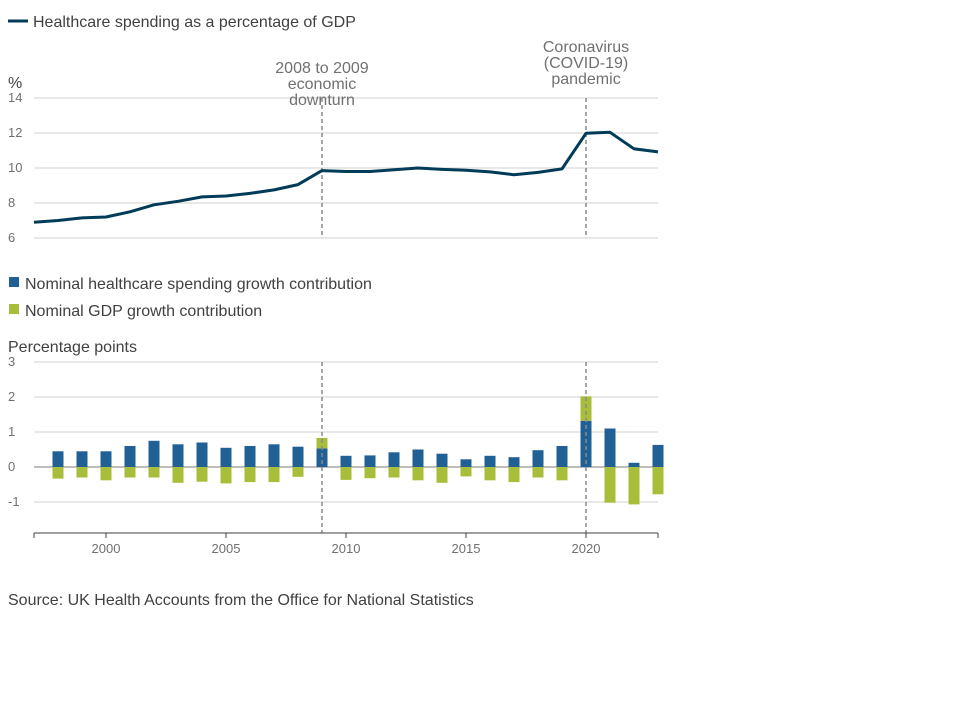 Image resolution: width=960 pixels, height=720 pixels. I want to click on line-event-label: (COVID-19), so click(586, 63).